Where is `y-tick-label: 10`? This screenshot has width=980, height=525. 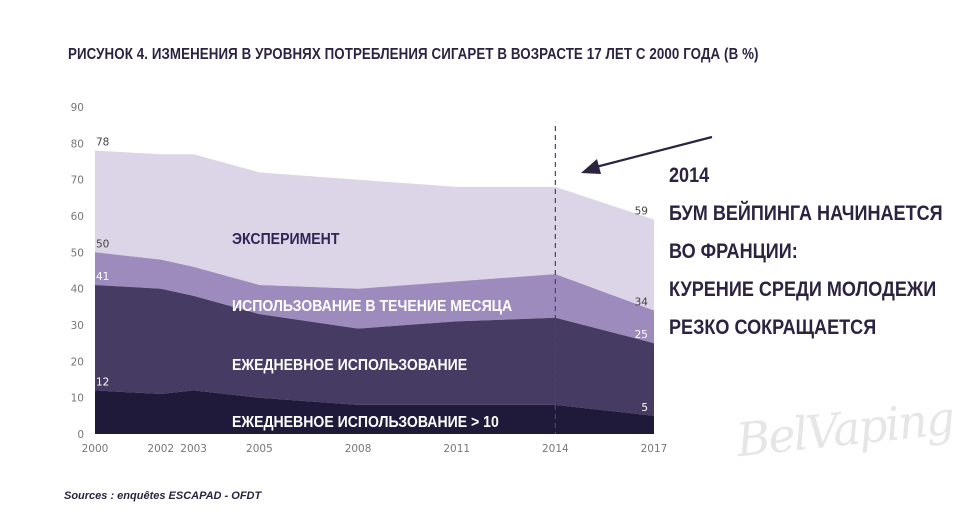 y-tick-label: 10 is located at coordinates (77, 399).